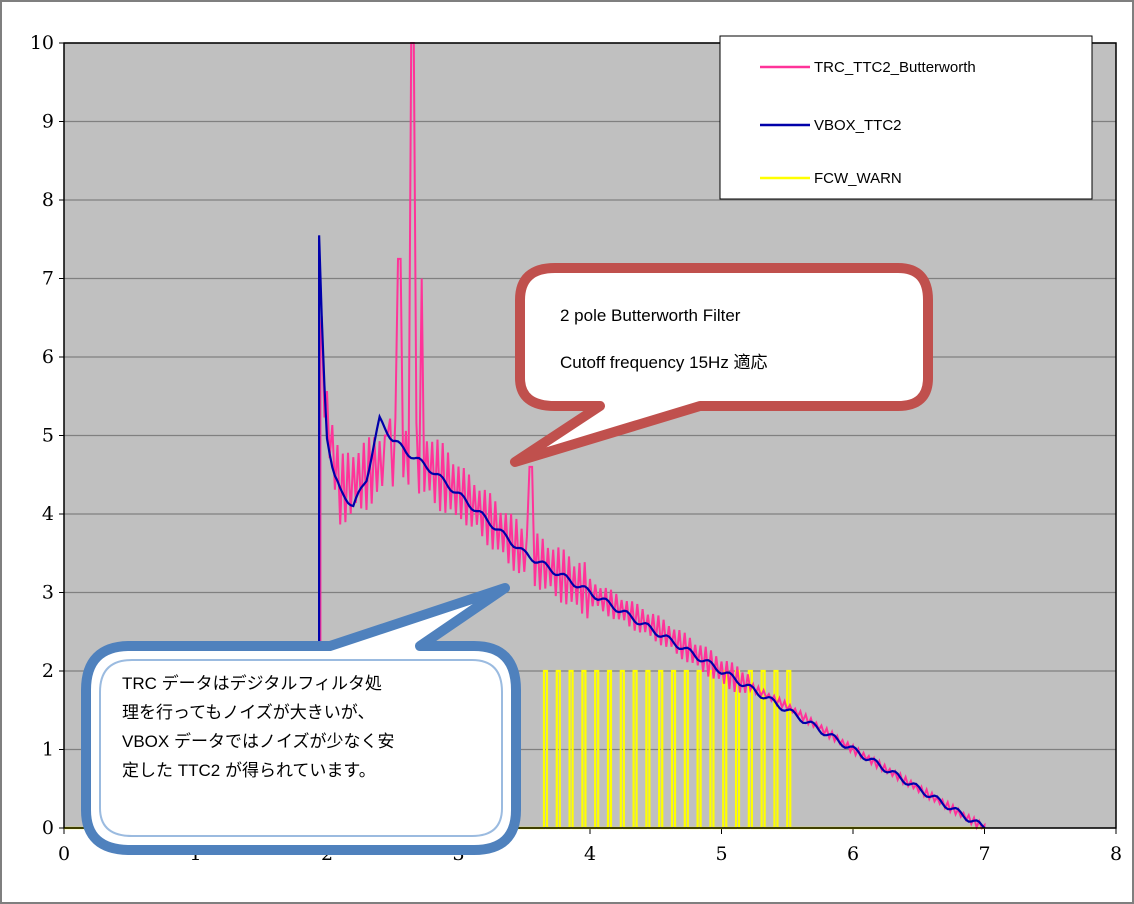 The height and width of the screenshot is (904, 1134). I want to click on y-axis-ticks: 0 1 2 3 4 5 6 7 8 9 10, so click(47, 435).